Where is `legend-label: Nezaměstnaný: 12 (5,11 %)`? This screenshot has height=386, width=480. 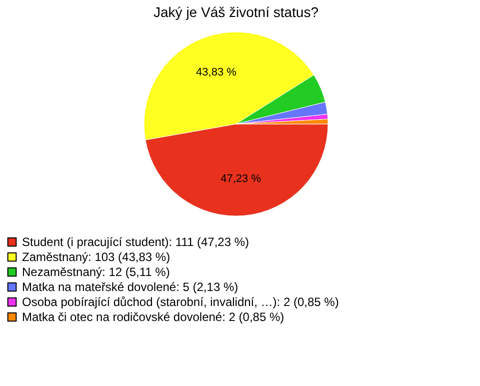
legend-label: Nezaměstnaný: 12 (5,11 %) is located at coordinates (96, 272).